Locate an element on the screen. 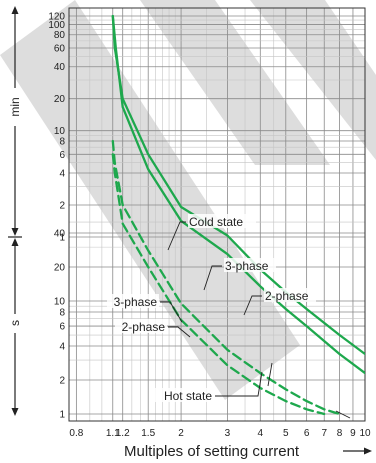 Image resolution: width=376 pixels, height=463 pixels. y-unit-s-label: s is located at coordinates (15, 323).